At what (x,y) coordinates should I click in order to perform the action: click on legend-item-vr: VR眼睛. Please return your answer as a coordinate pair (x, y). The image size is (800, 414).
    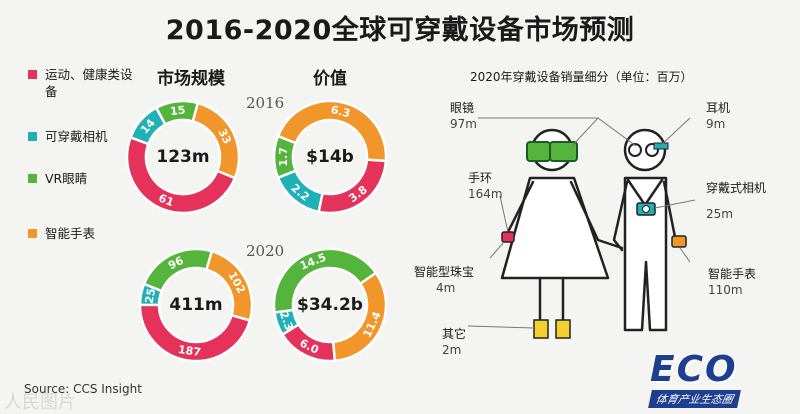
    Looking at the image, I should click on (57, 178).